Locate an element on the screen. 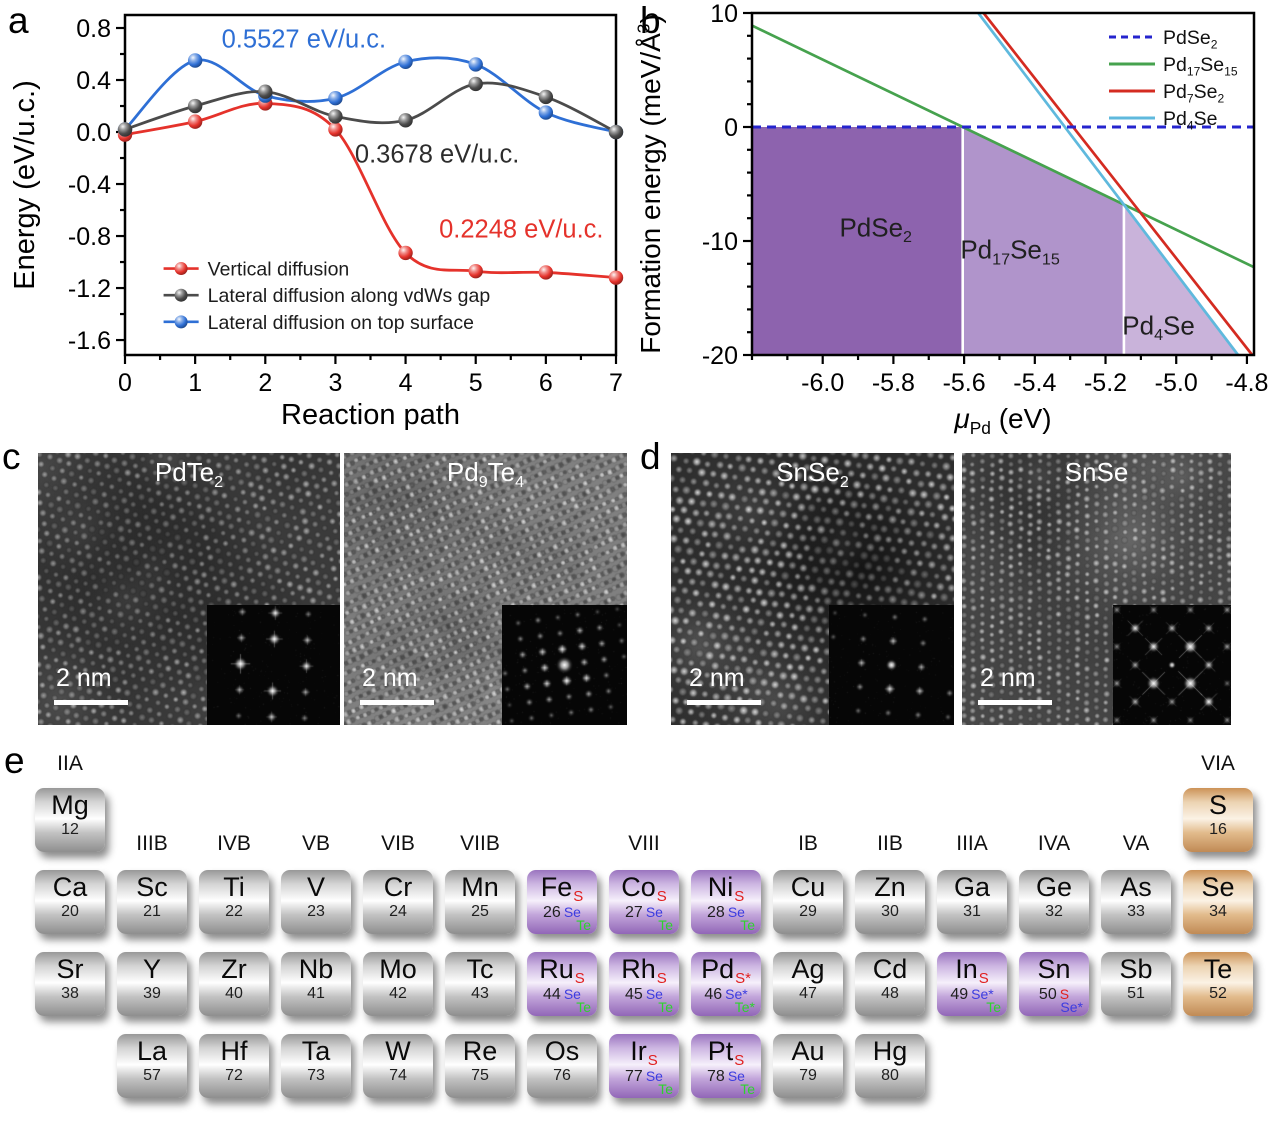  group-label-IVA: IVA is located at coordinates (1054, 843).